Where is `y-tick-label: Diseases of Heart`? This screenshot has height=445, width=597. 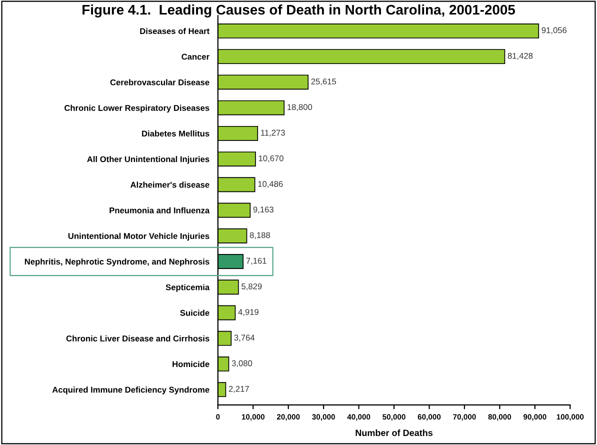 y-tick-label: Diseases of Heart is located at coordinates (175, 31).